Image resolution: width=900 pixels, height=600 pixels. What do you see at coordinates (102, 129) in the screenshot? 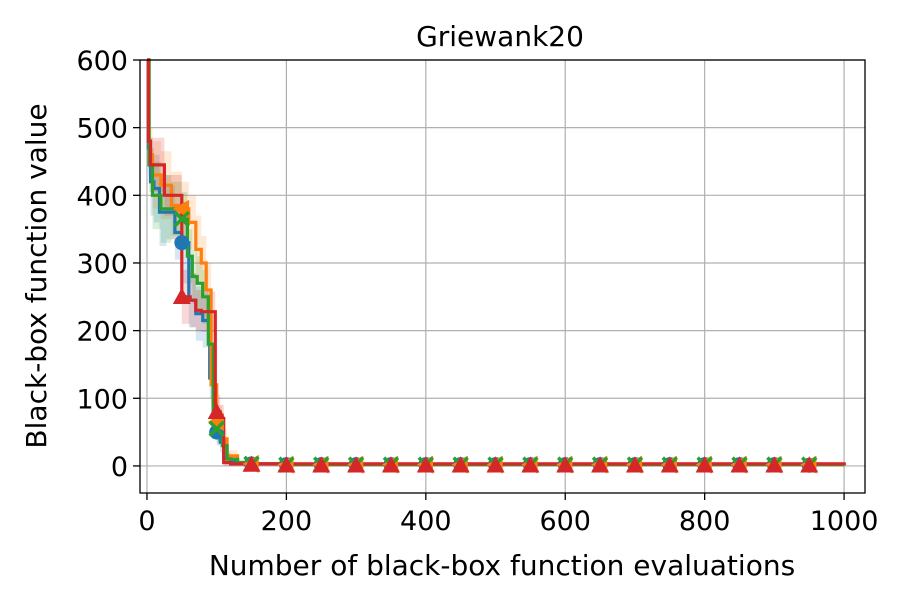
I see `y-tick-label: 500` at bounding box center [102, 129].